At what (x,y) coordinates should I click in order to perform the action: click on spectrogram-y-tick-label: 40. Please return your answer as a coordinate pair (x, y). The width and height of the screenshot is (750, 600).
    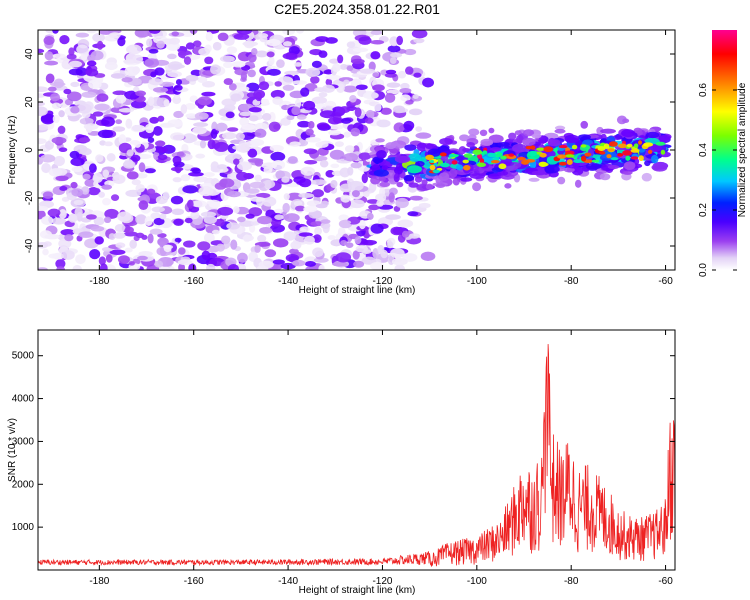
    Looking at the image, I should click on (29, 54).